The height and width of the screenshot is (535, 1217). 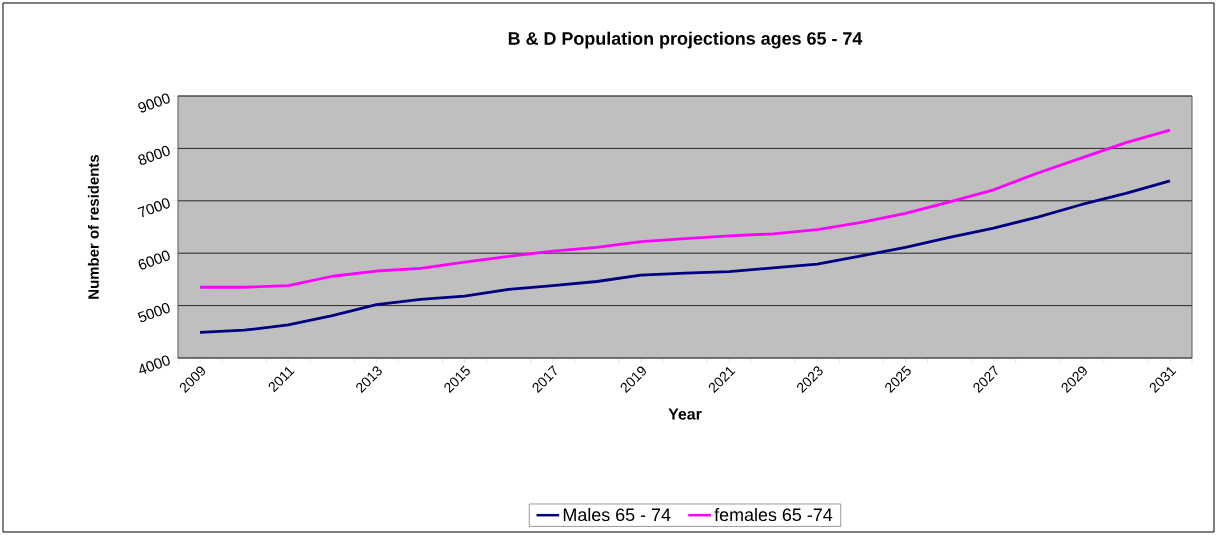 I want to click on y-axis-title: Number of residents, so click(x=93, y=226).